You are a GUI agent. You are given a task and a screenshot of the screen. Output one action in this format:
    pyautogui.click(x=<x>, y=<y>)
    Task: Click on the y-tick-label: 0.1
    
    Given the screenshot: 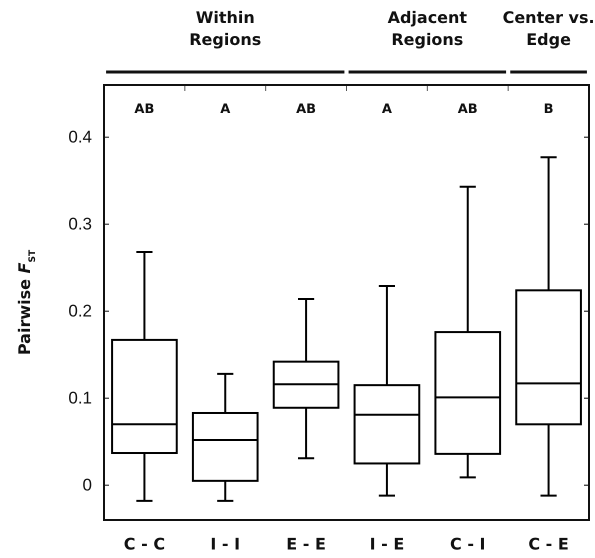 What is the action you would take?
    pyautogui.click(x=80, y=398)
    